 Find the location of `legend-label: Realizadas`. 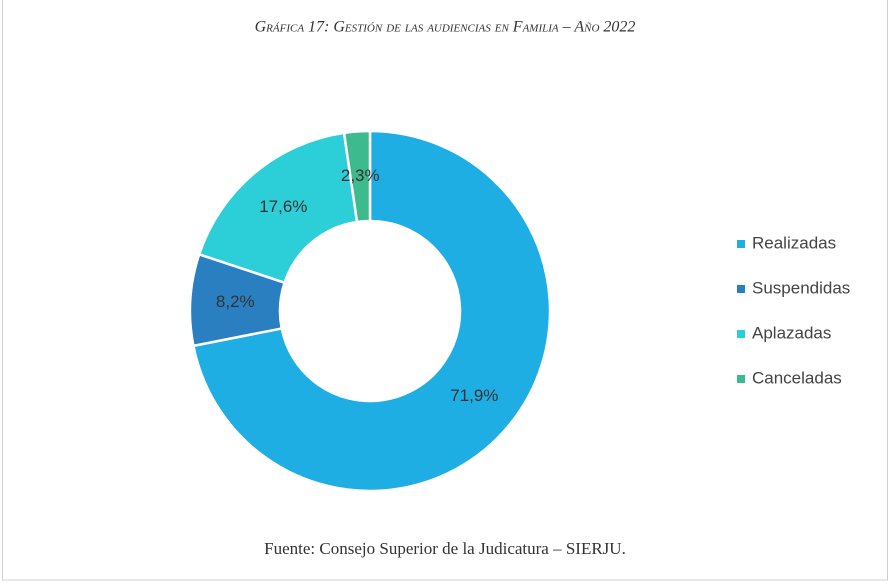

legend-label: Realizadas is located at coordinates (794, 242).